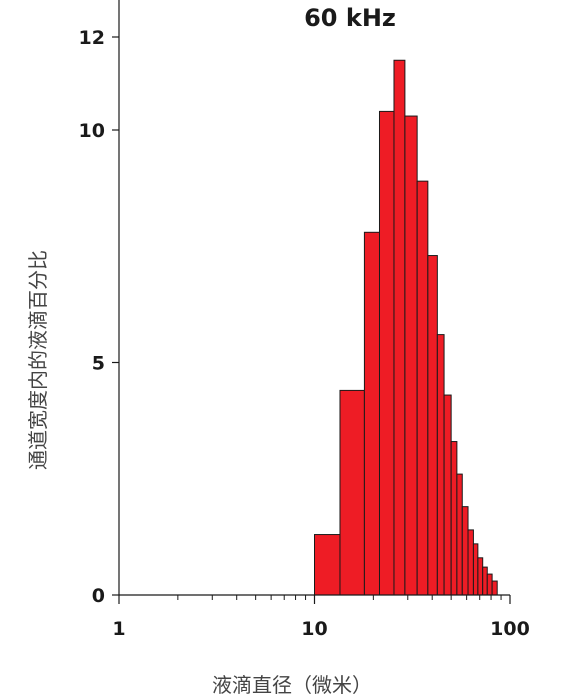 Image resolution: width=569 pixels, height=700 pixels. Describe the element at coordinates (98, 364) in the screenshot. I see `y-tick-label-5: 5` at that location.